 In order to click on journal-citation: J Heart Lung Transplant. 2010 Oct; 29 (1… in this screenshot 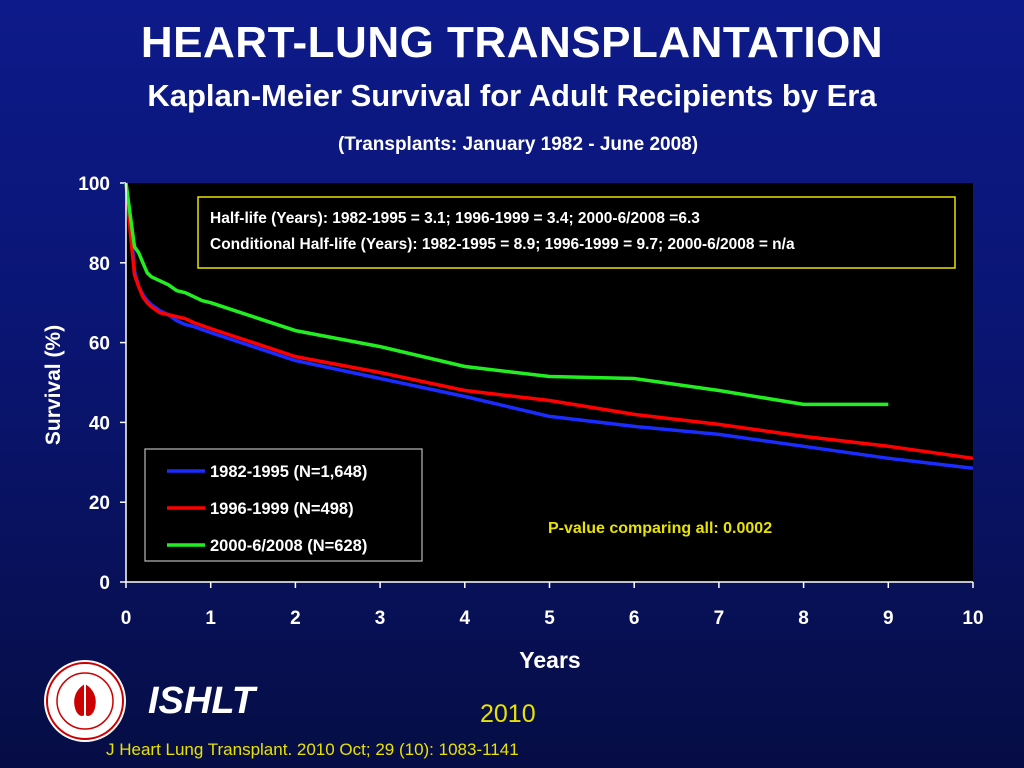, I will do `click(312, 749)`.